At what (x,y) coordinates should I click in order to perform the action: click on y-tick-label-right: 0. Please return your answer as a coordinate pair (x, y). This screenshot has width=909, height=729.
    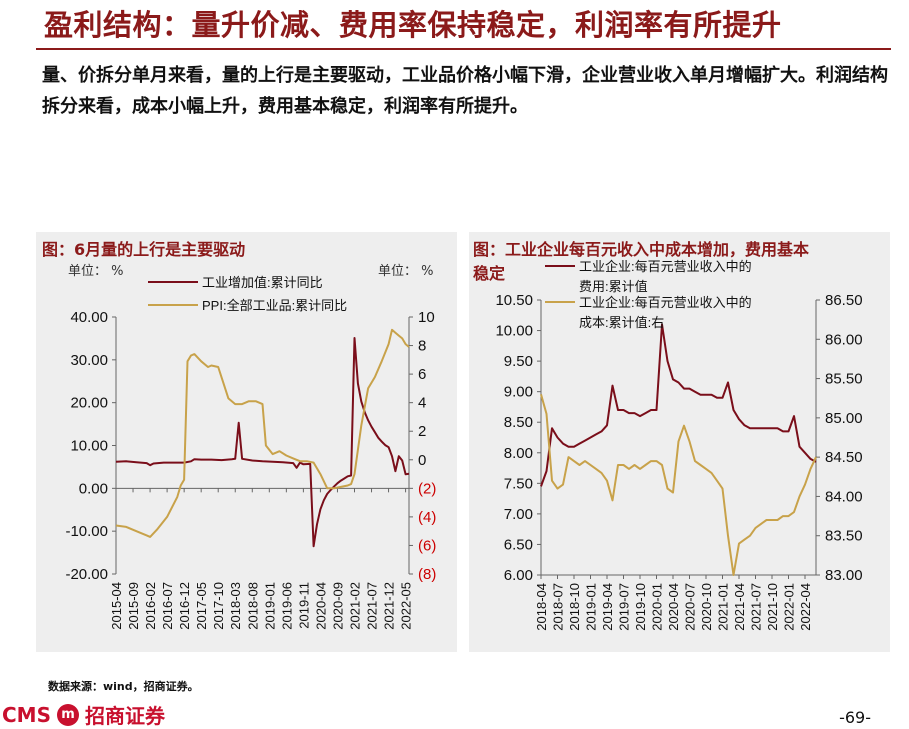
    Looking at the image, I should click on (422, 460).